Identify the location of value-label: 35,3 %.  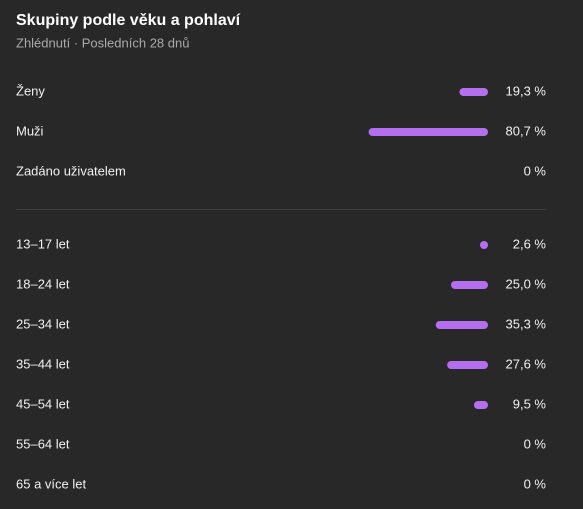
(526, 323).